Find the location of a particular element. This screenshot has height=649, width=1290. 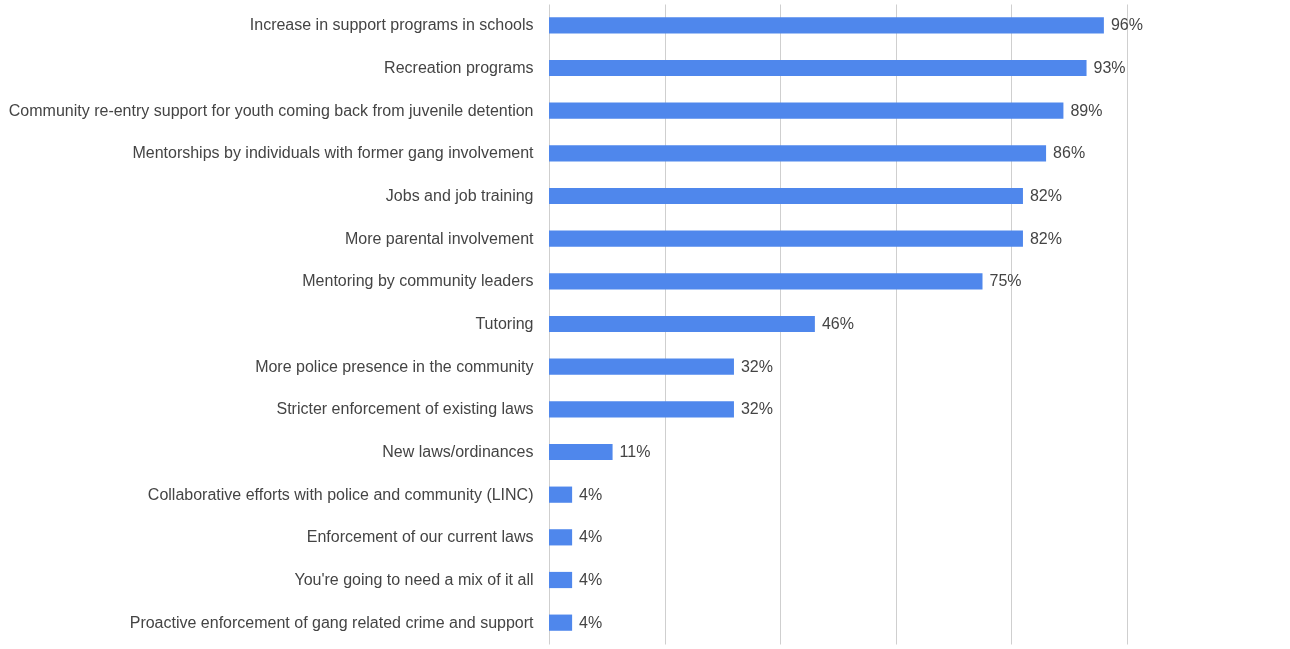

data-label: 96% is located at coordinates (1126, 25).